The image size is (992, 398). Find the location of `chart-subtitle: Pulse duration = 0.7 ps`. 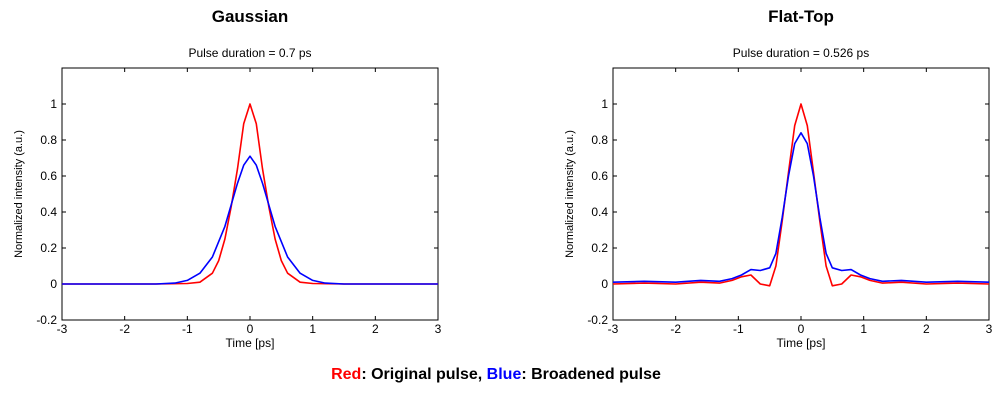

chart-subtitle: Pulse duration = 0.7 ps is located at coordinates (249, 53).